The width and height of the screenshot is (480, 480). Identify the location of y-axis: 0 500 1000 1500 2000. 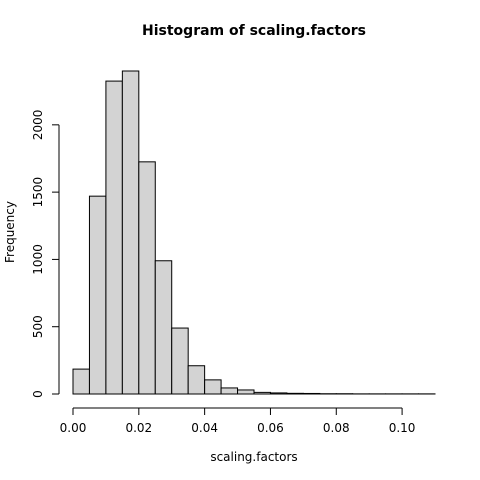
(45, 254).